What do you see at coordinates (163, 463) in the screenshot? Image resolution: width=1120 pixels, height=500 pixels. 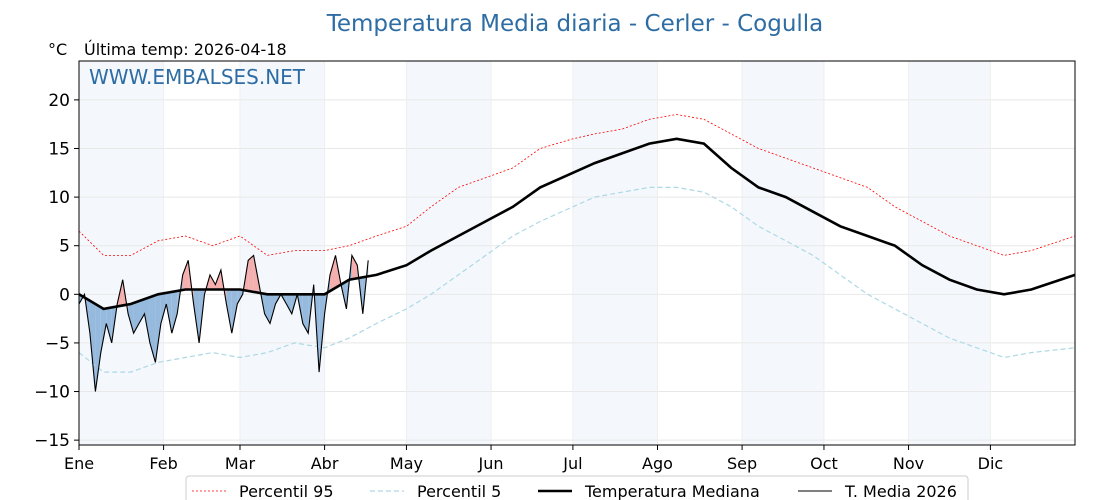 I see `x-tick-label: Feb` at bounding box center [163, 463].